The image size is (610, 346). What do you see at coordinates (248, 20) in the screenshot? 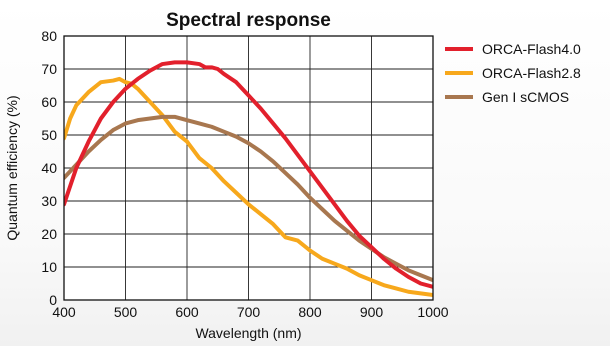
I see `chart-title: Spectral response` at bounding box center [248, 20].